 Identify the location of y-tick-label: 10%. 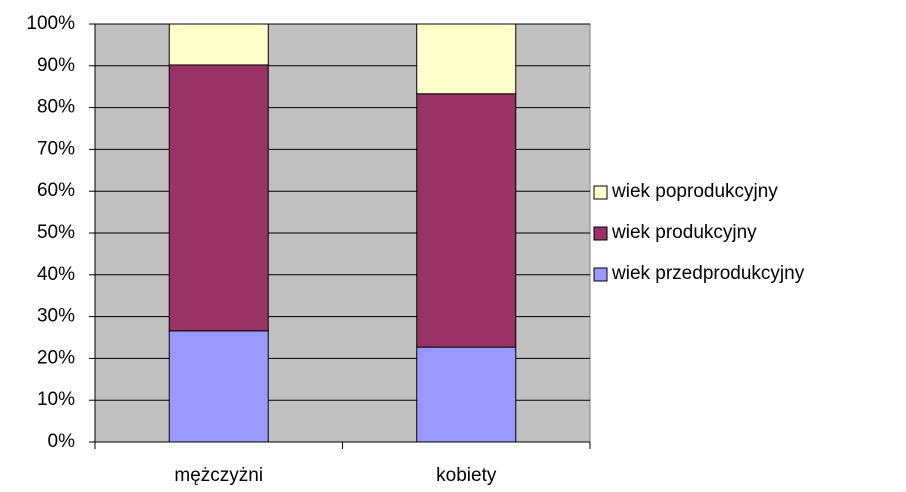
(56, 399).